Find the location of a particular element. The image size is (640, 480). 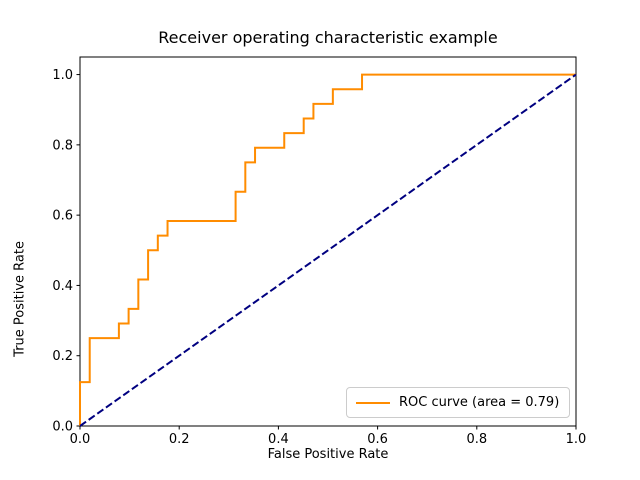

y-tick-label: 0.2 is located at coordinates (62, 356).